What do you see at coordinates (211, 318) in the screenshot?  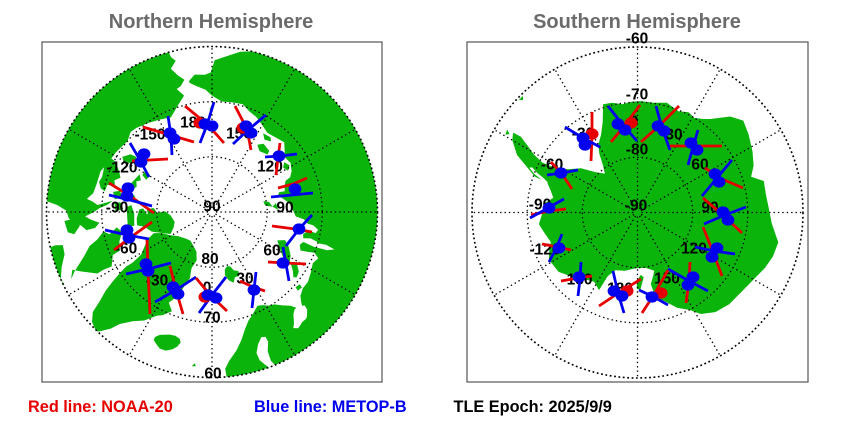 I see `svg-text: 70` at bounding box center [211, 318].